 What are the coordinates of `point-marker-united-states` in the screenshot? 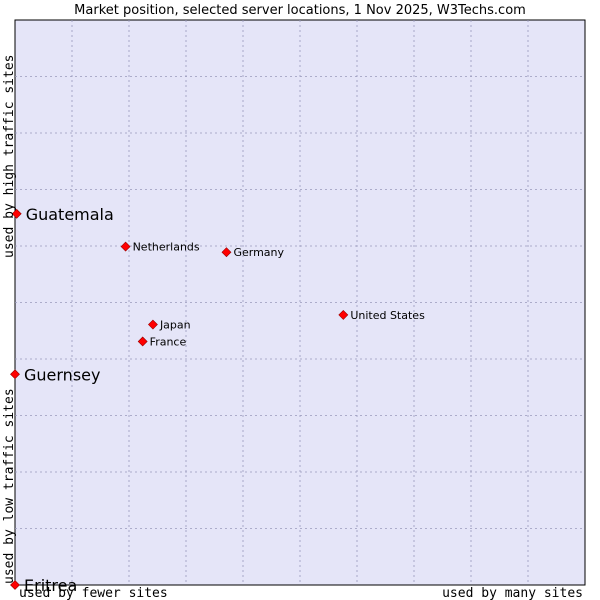 It's located at (343, 315).